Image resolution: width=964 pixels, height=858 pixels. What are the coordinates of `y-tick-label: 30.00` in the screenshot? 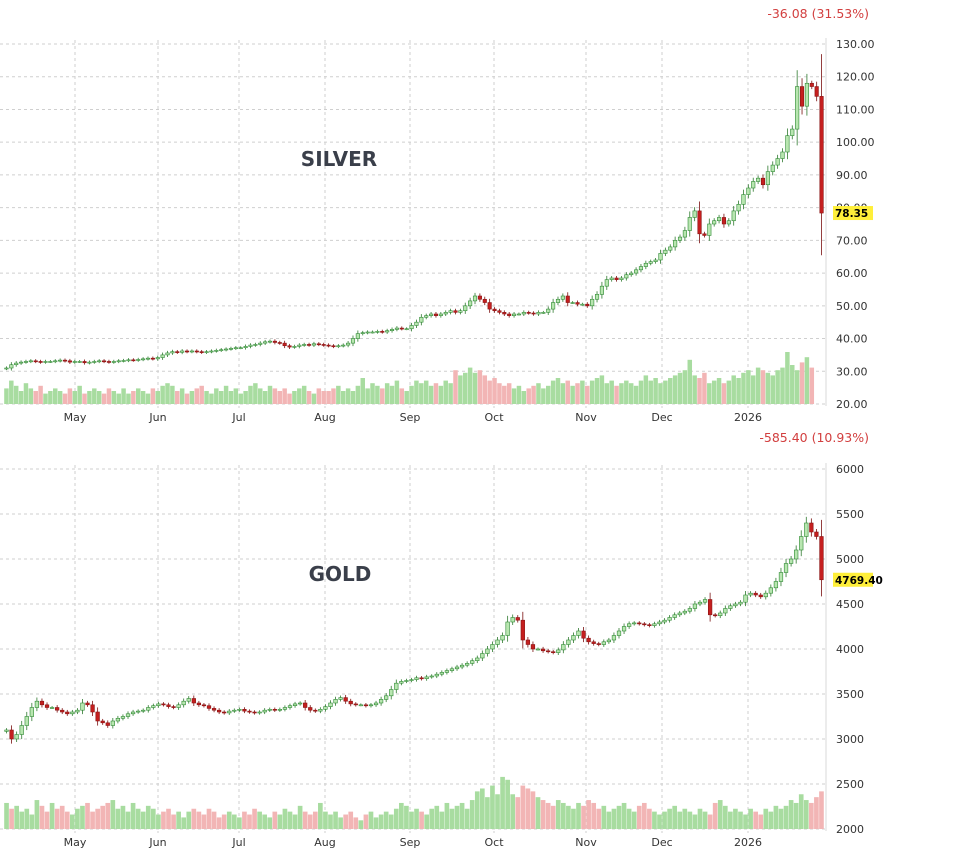 It's located at (852, 371).